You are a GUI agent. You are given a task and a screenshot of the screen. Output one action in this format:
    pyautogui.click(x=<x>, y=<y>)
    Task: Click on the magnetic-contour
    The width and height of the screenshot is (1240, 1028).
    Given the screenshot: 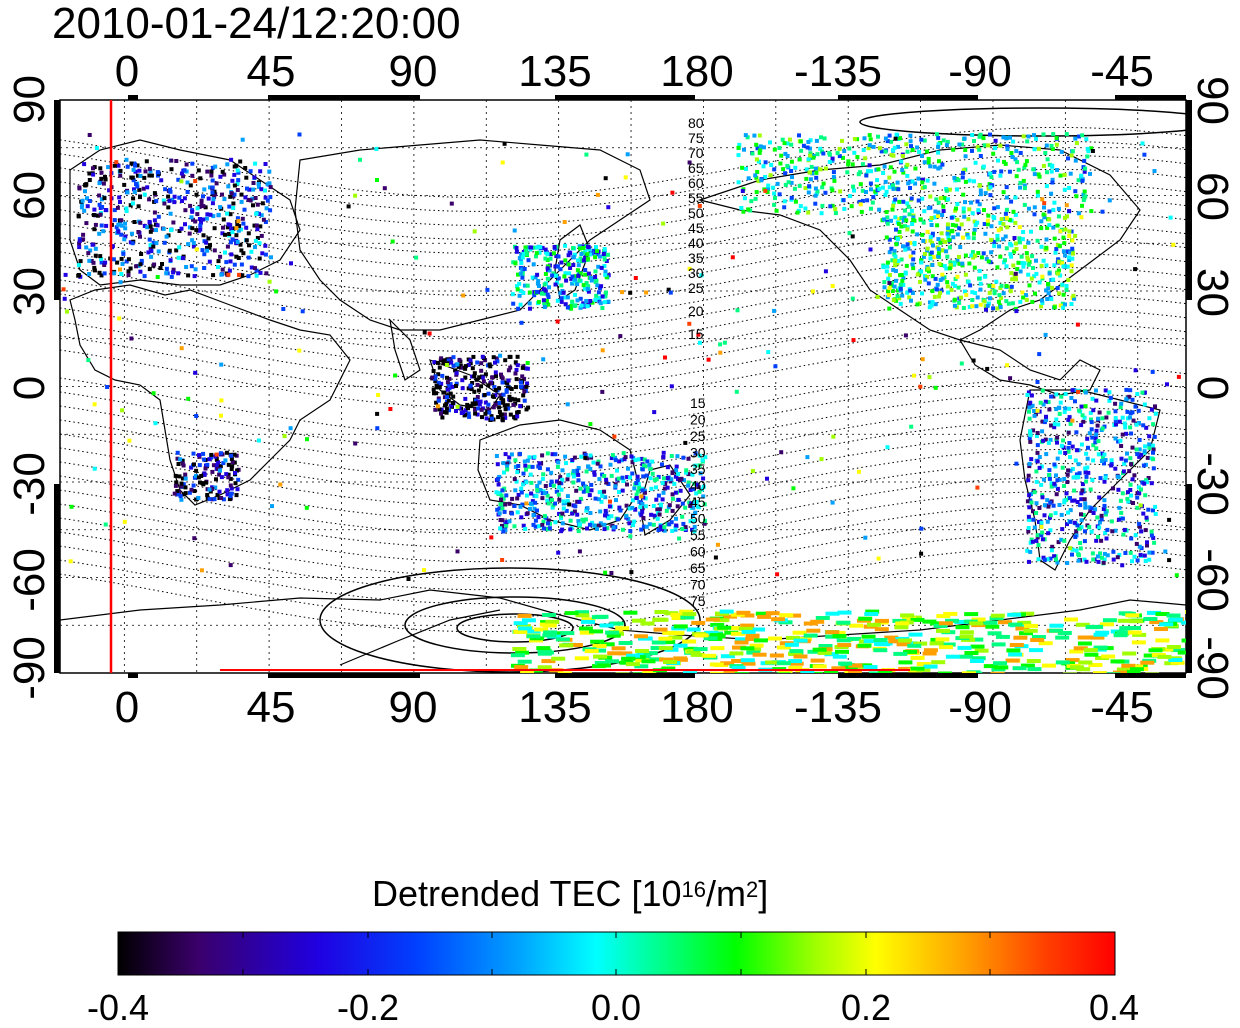 What is the action you would take?
    pyautogui.click(x=623, y=162)
    